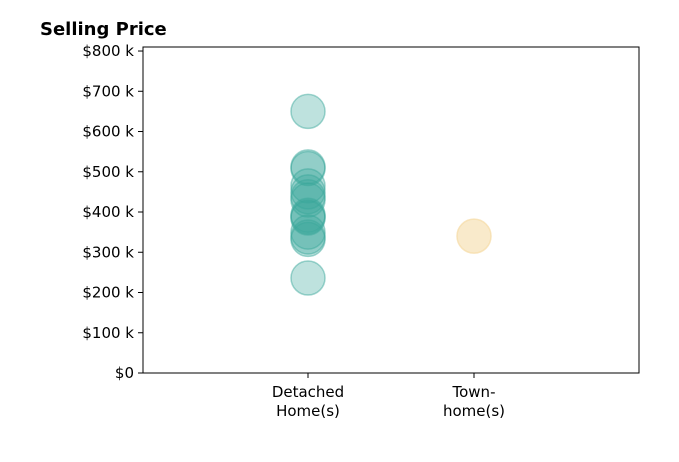 This screenshot has height=462, width=679. Describe the element at coordinates (388, 396) in the screenshot. I see `x-axis-ticks: Detached Home(s) Town-home(s)` at that location.